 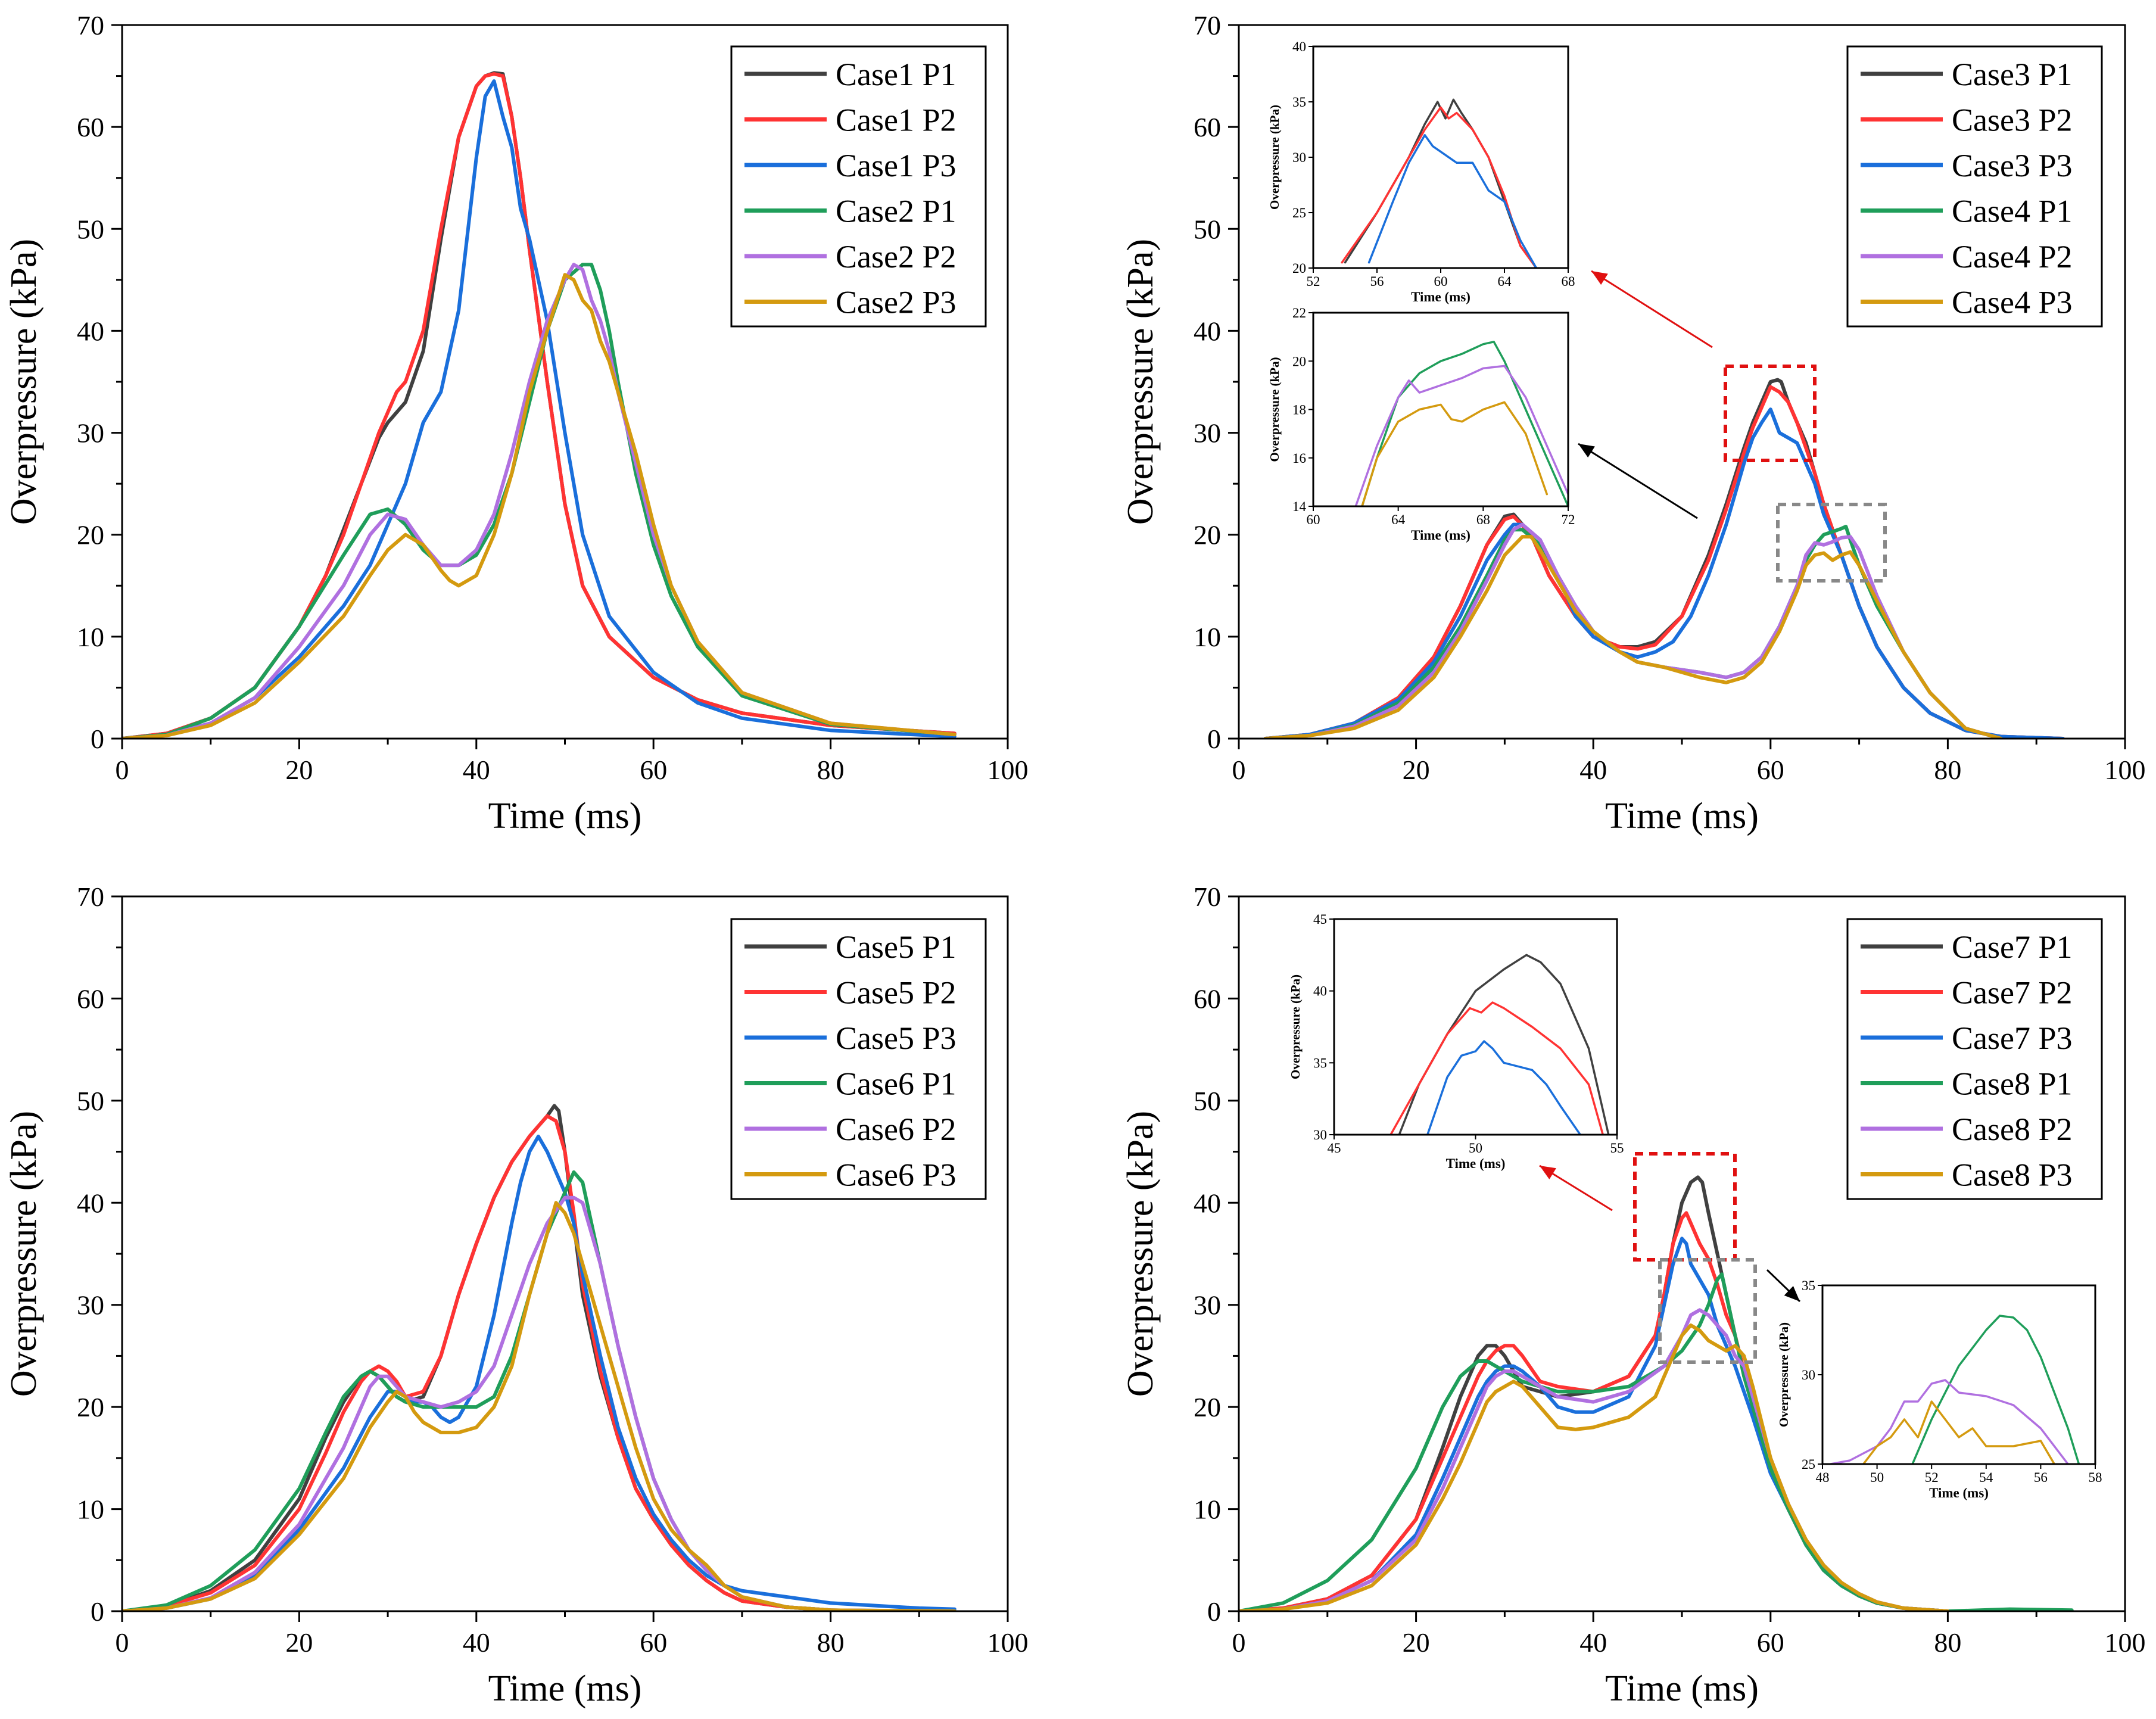 I want to click on inset-y-tick-label: 18, so click(x=1299, y=410).